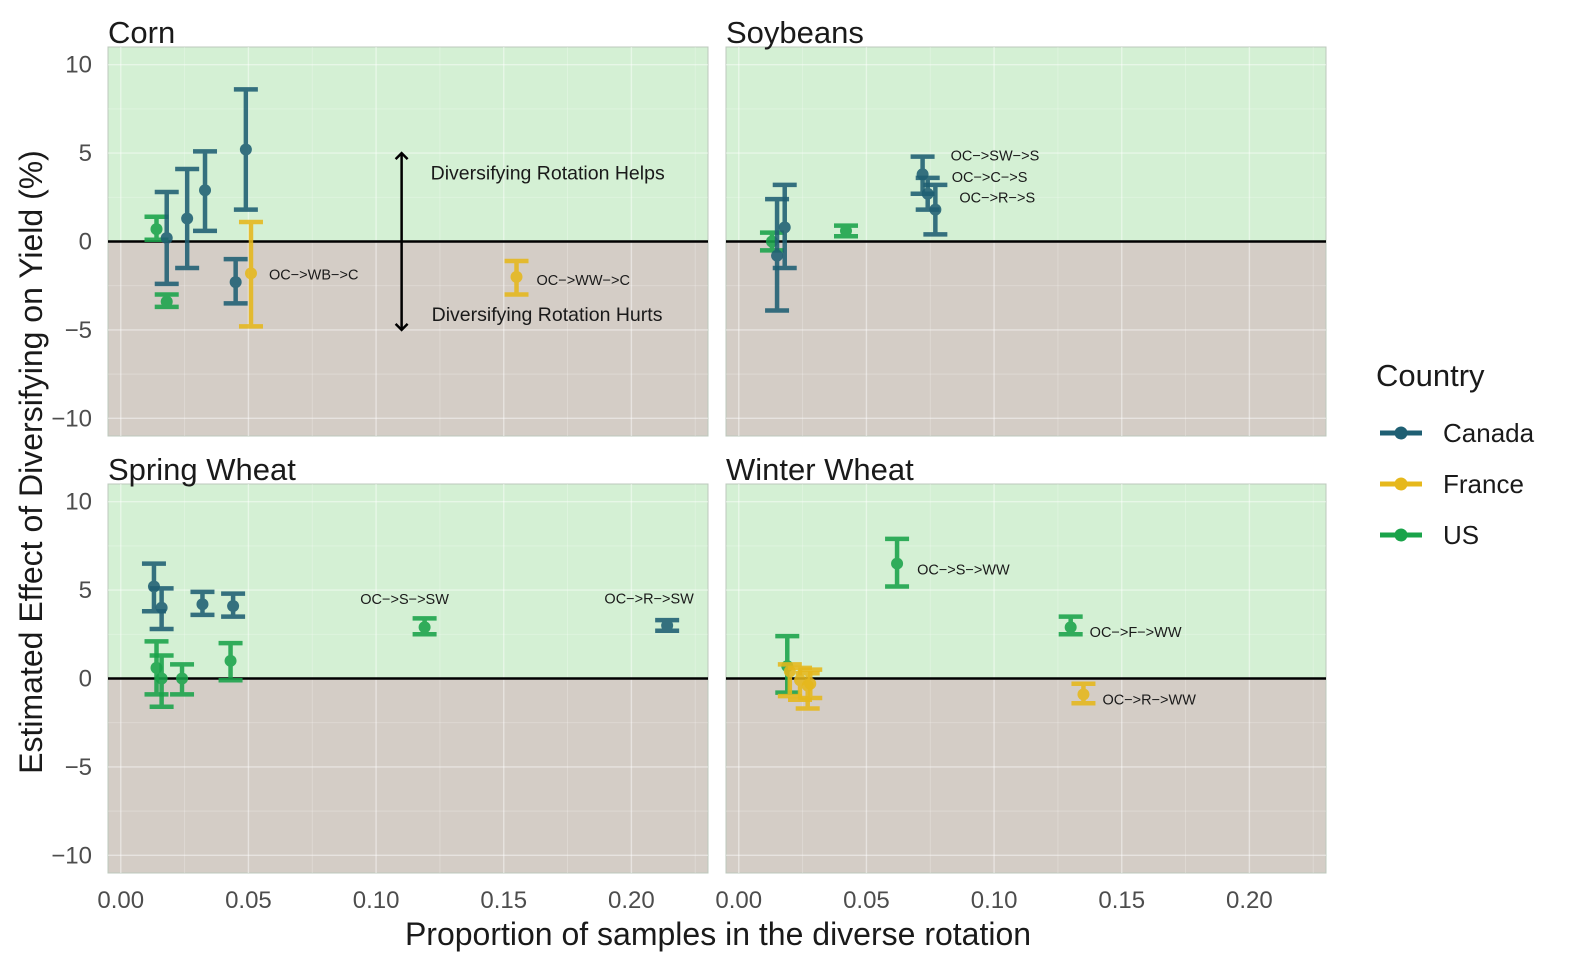  What do you see at coordinates (1136, 633) in the screenshot?
I see `point-label: OC−>F−>WW` at bounding box center [1136, 633].